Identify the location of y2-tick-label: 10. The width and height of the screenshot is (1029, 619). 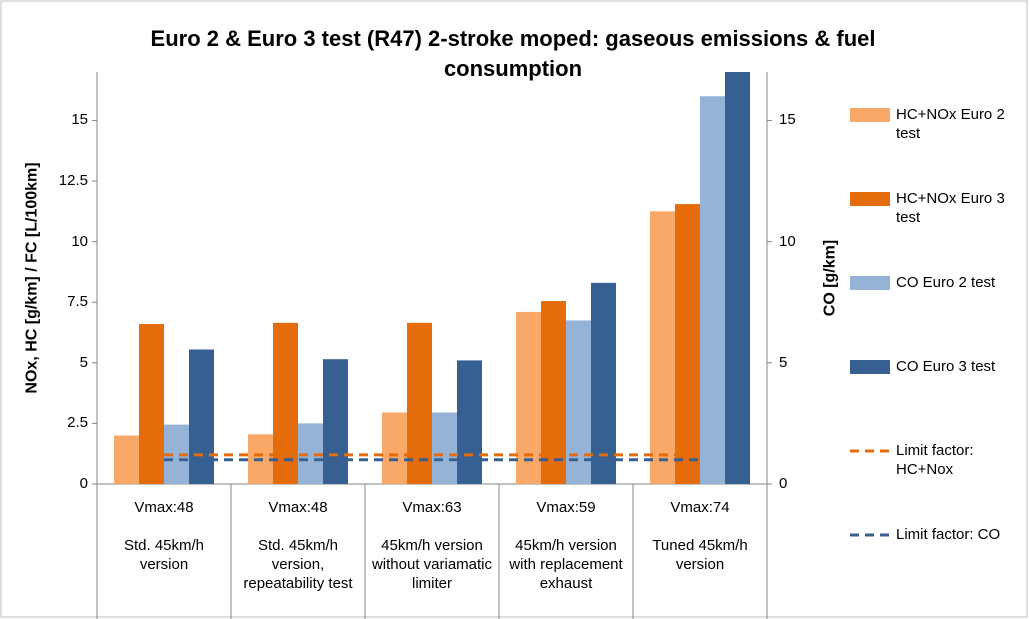
(787, 241).